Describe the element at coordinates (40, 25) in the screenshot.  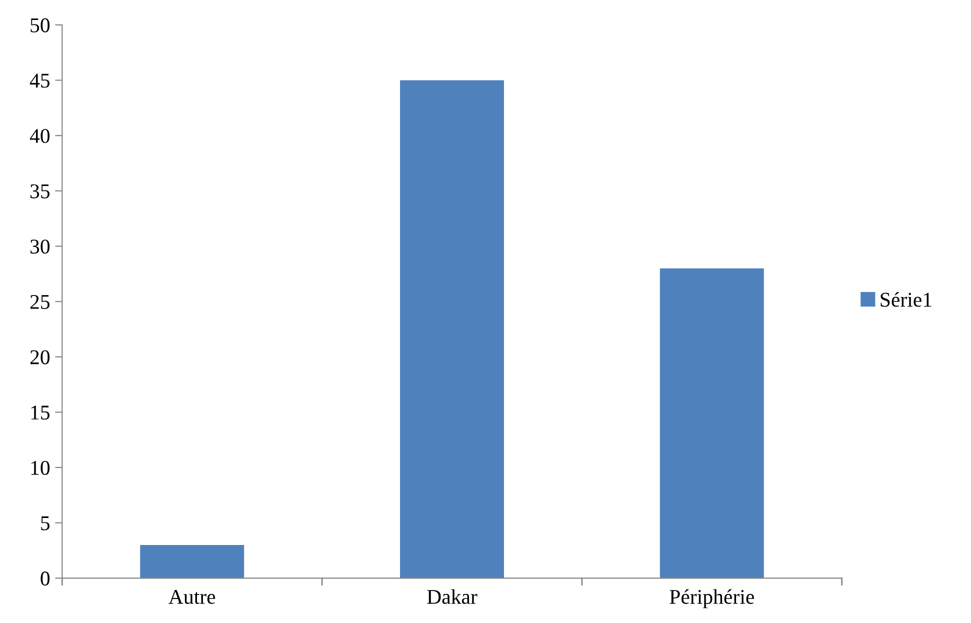
I see `y-tick-label: 50` at that location.